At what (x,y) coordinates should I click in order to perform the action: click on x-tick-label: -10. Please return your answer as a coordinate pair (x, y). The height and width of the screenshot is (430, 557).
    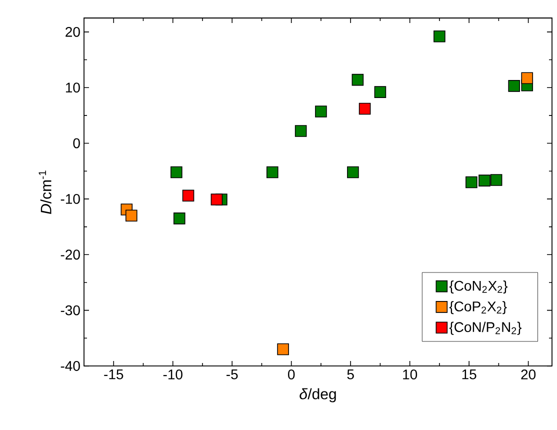
    Looking at the image, I should click on (172, 375).